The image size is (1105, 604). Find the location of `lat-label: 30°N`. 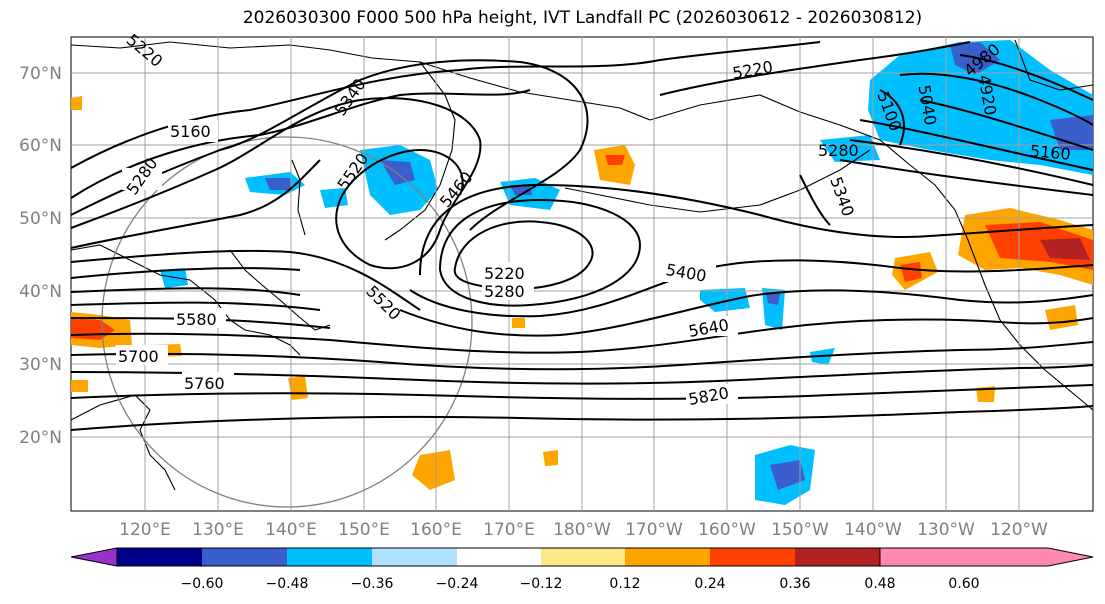

lat-label: 30°N is located at coordinates (40, 365).